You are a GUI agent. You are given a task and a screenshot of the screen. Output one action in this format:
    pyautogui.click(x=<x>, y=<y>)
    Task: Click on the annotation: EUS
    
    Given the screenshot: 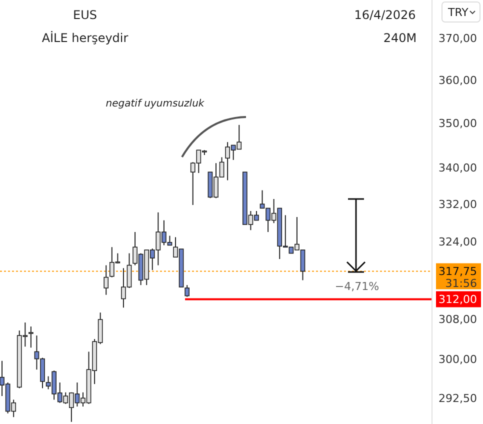 What is the action you would take?
    pyautogui.click(x=85, y=15)
    